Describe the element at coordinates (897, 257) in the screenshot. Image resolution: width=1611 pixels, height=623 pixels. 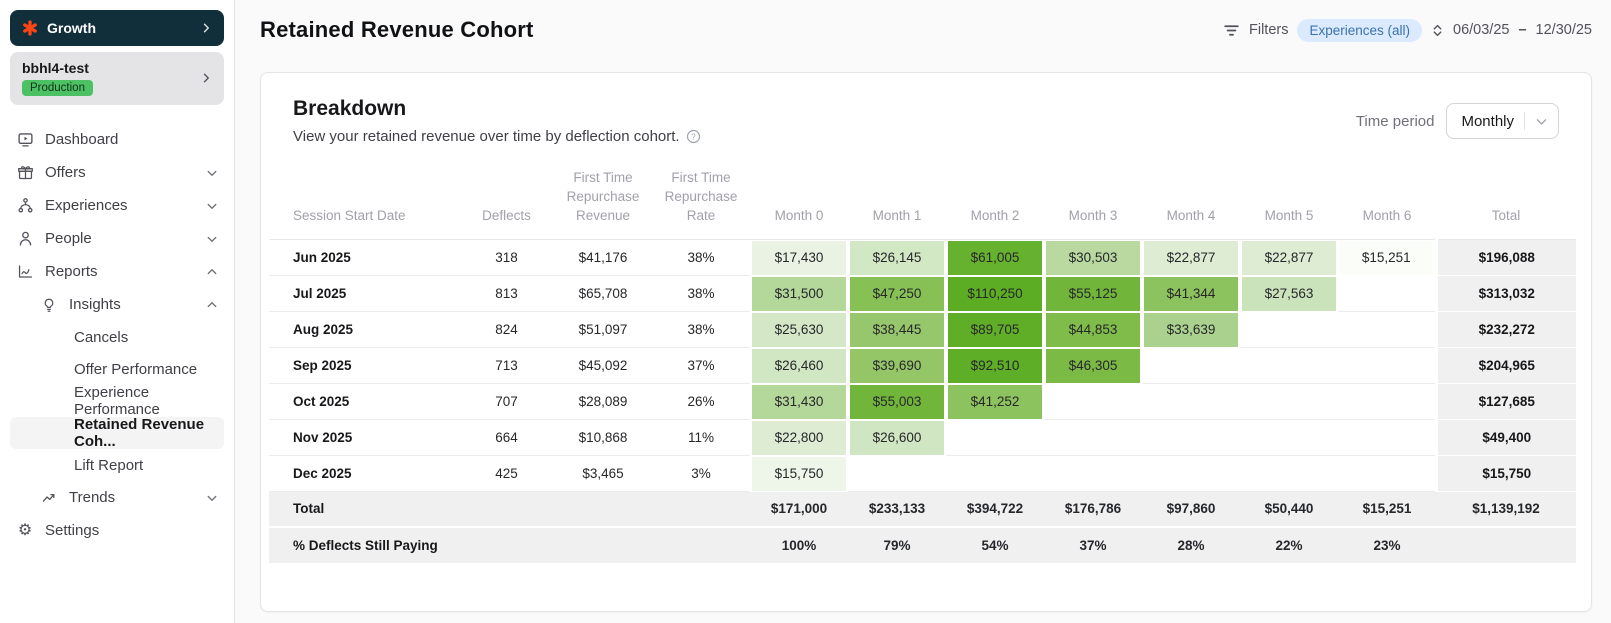
I see `month-heatmap-cell: $26,145` at that location.